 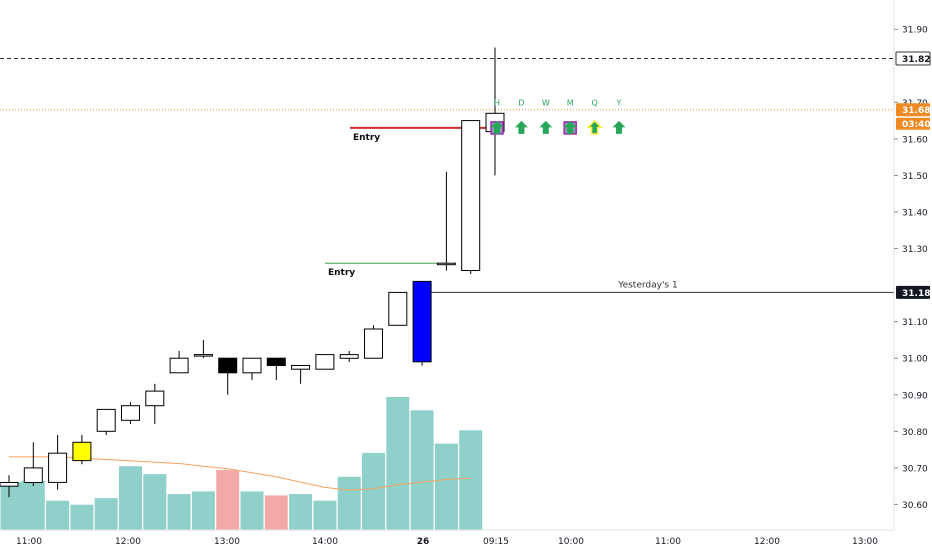 I want to click on price-tick-label: 31.60, so click(x=915, y=140).